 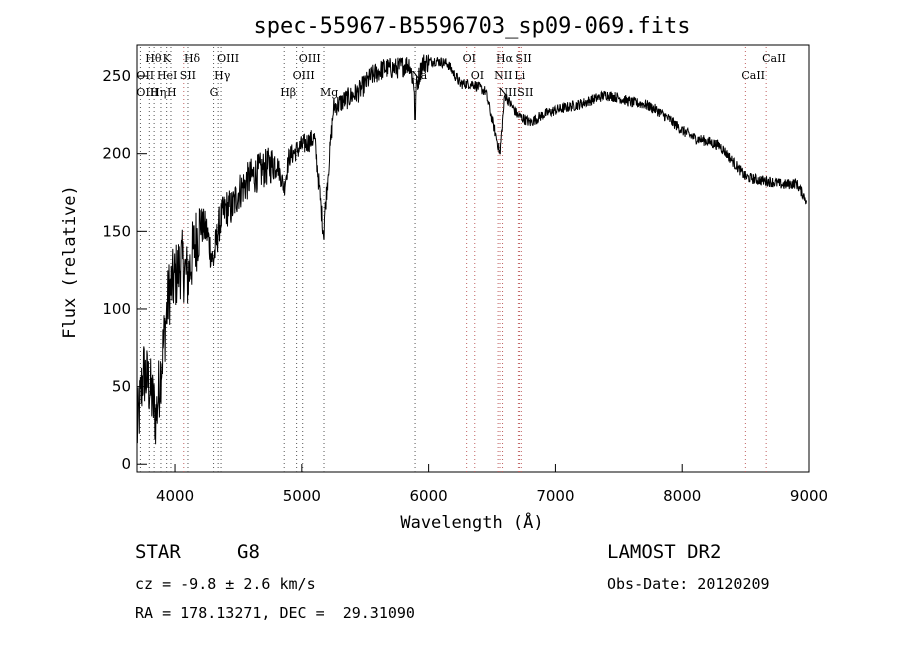 I want to click on survey-name: LAMOST DR2, so click(x=664, y=552).